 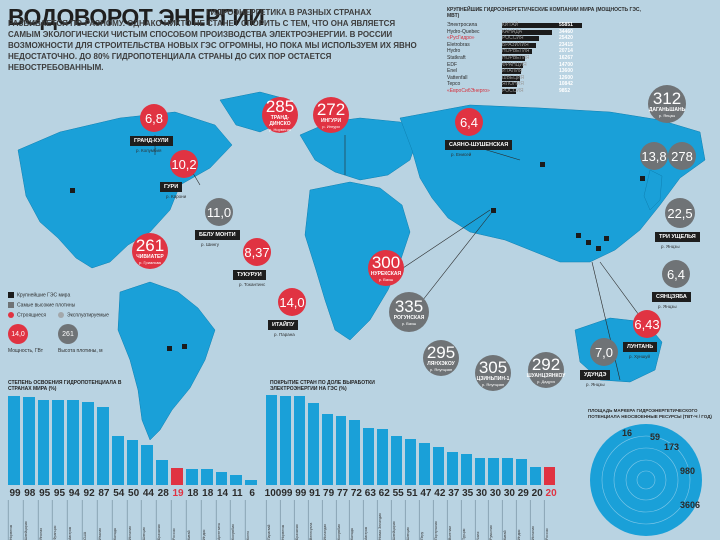 What do you see at coordinates (273, 520) in the screenshot?
I see `bar-category: Парагвай` at bounding box center [273, 520].